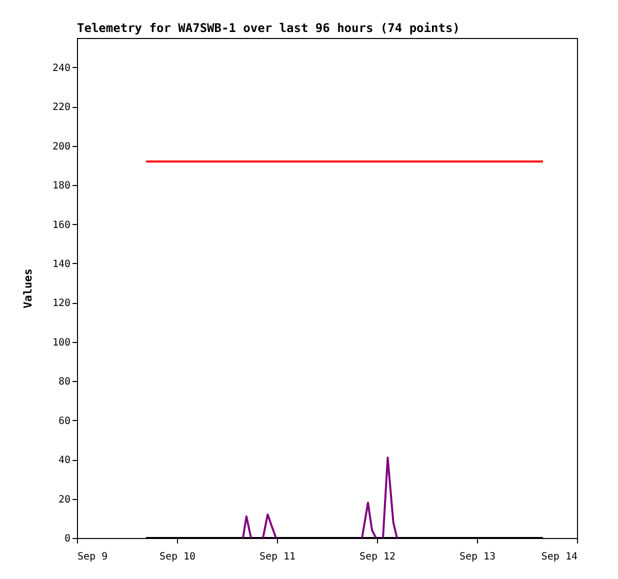  I want to click on y-tick-label: 220, so click(61, 108).